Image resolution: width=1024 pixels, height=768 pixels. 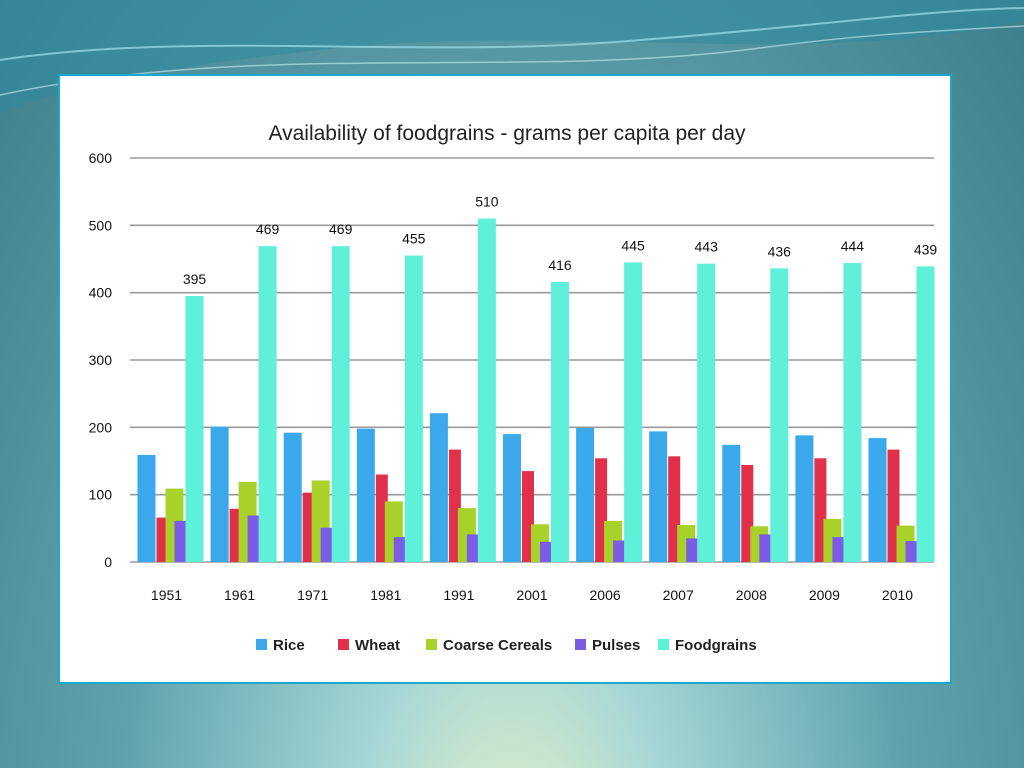 I want to click on x-tick-label: 2008, so click(x=751, y=595).